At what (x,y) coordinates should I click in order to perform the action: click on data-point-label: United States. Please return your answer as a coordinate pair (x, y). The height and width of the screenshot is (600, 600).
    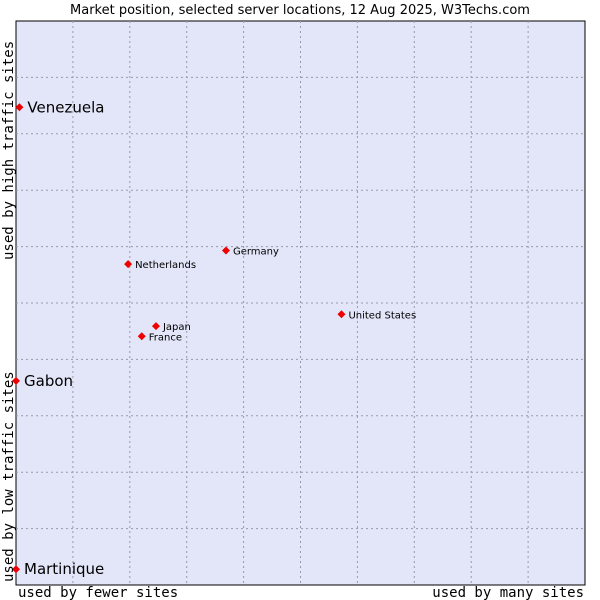
    Looking at the image, I should click on (382, 315).